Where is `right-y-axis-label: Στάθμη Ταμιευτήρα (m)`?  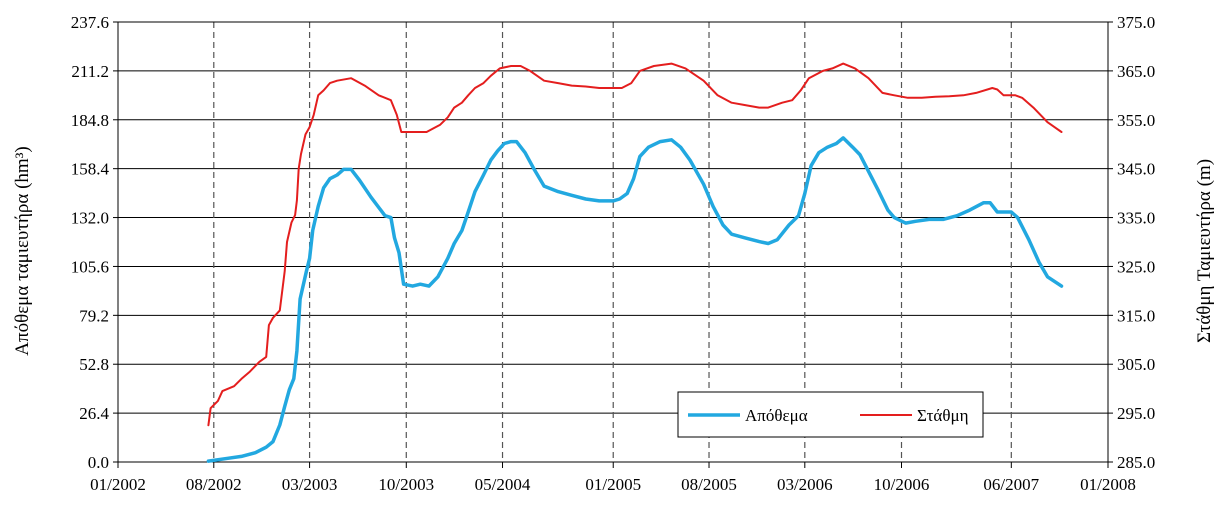 right-y-axis-label: Στάθμη Ταμιευτήρα (m) is located at coordinates (1204, 251).